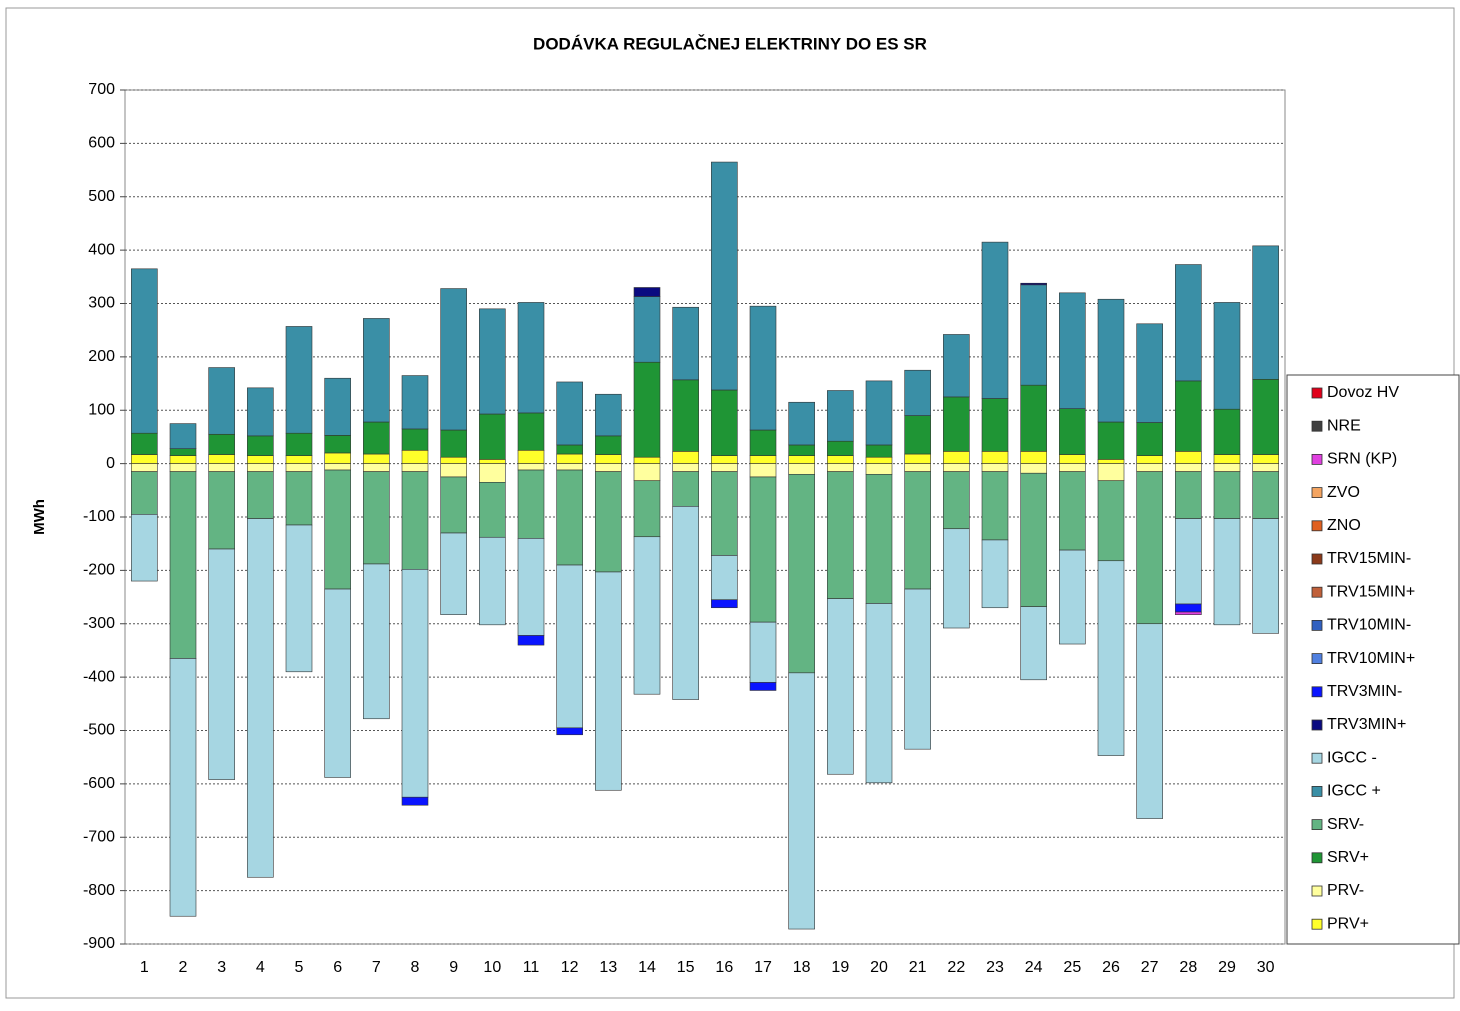  I want to click on x-tick-label: 15, so click(686, 967).